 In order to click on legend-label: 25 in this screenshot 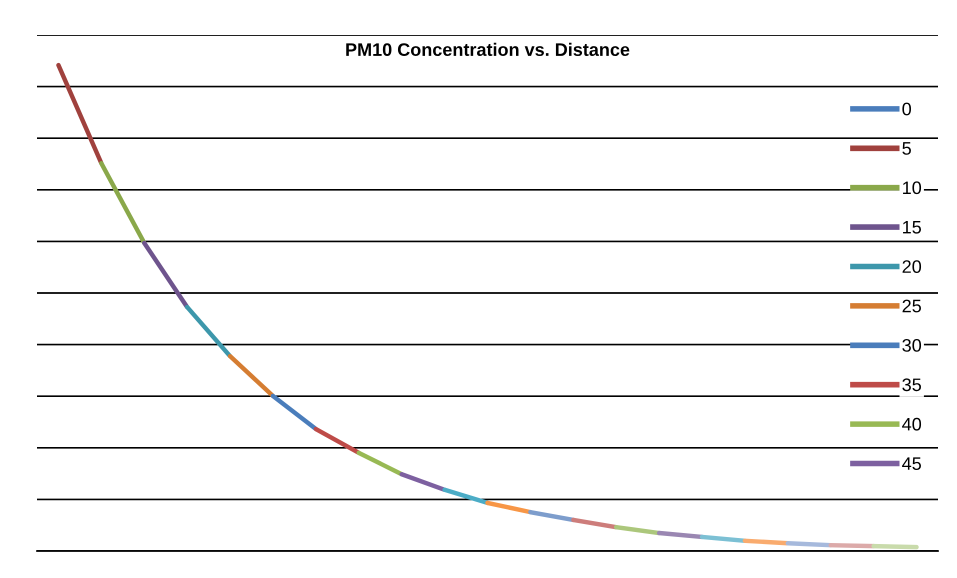, I will do `click(911, 306)`.